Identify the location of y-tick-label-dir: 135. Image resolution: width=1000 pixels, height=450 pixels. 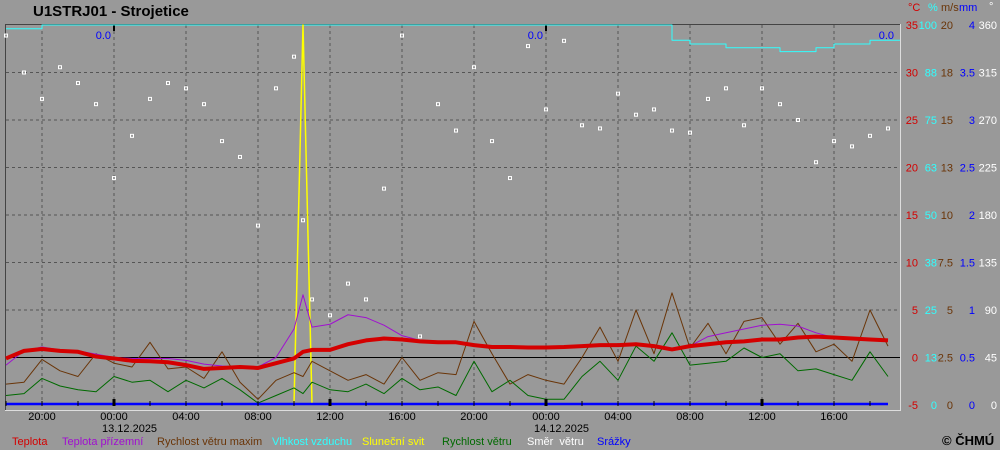
(988, 264).